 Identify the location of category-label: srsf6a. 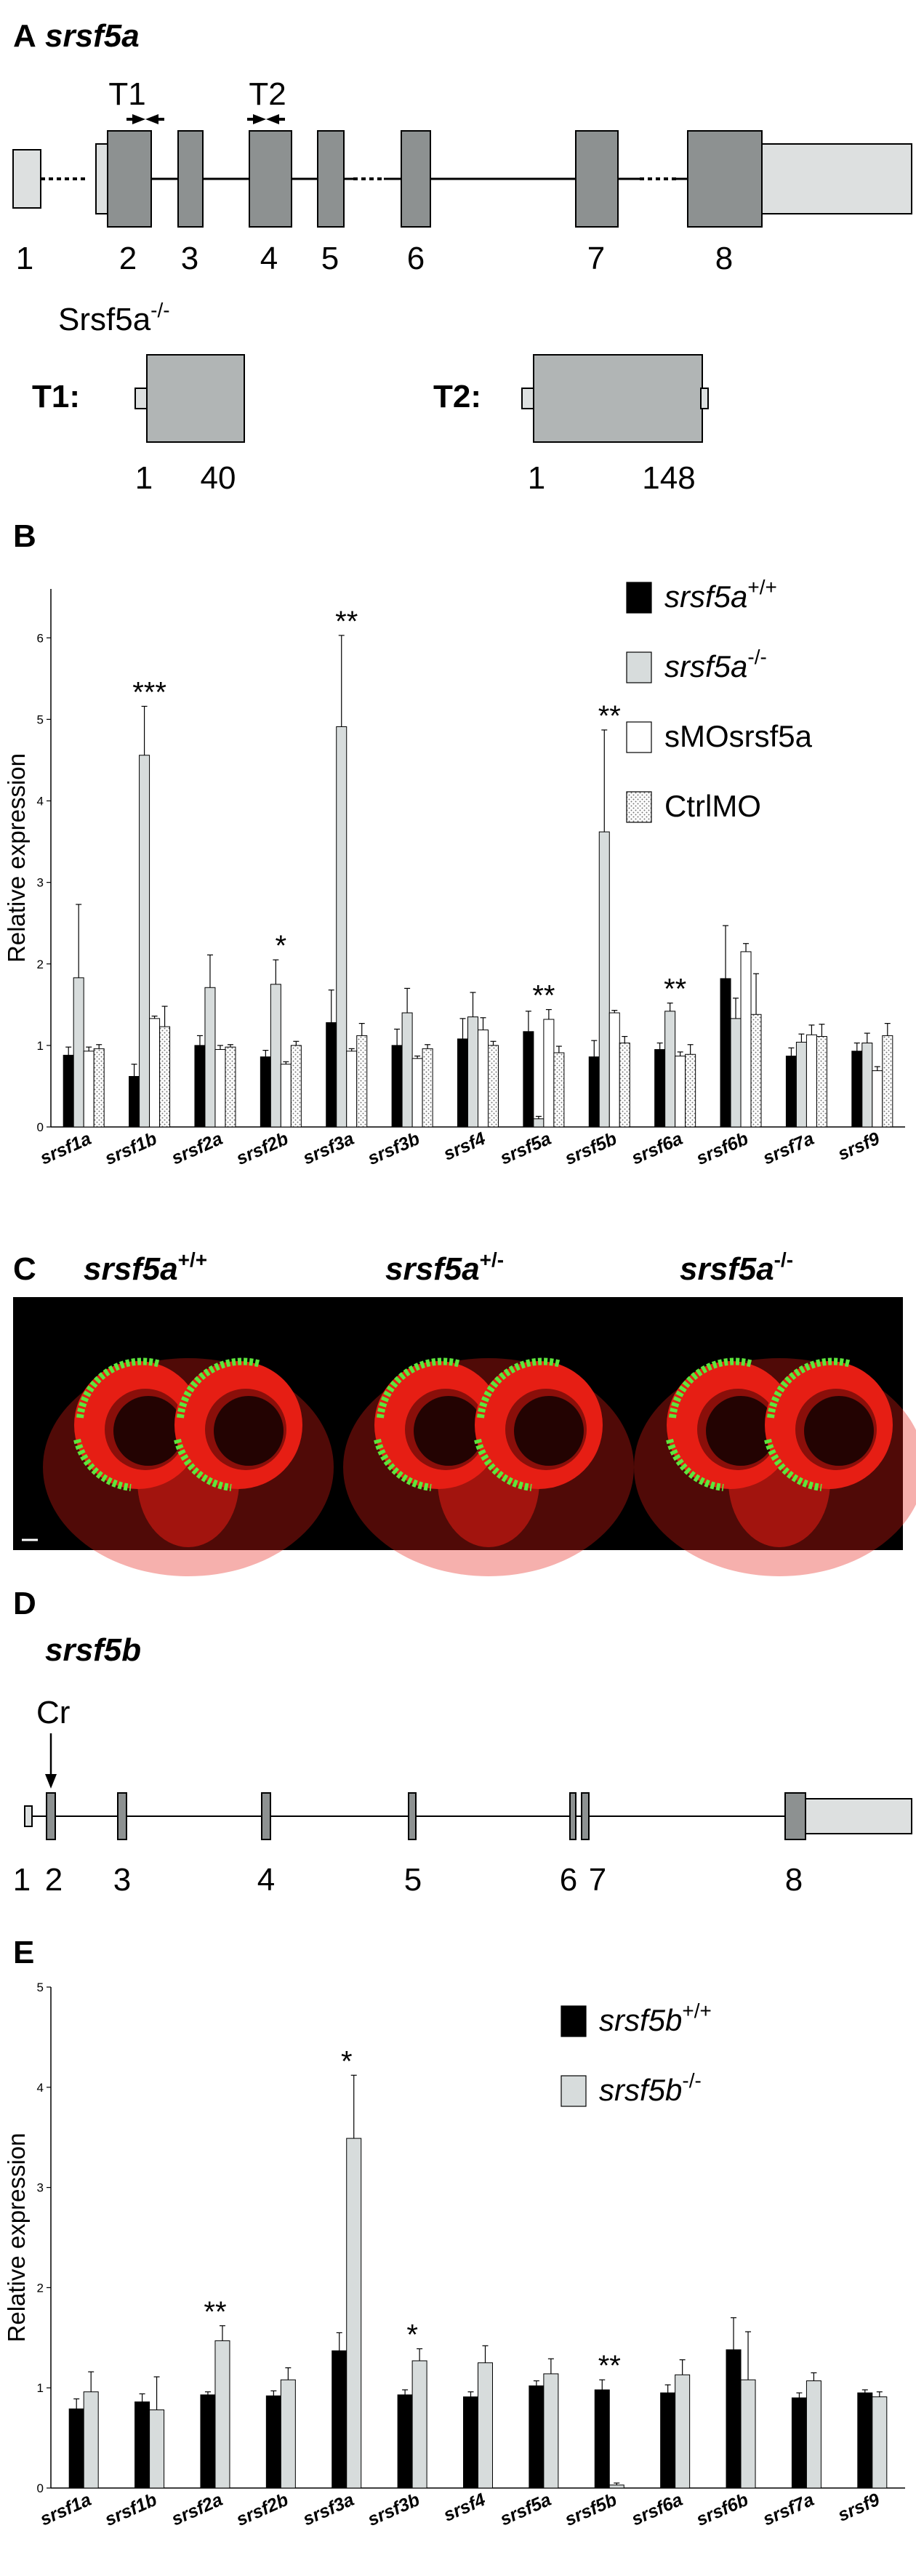
(657, 2509).